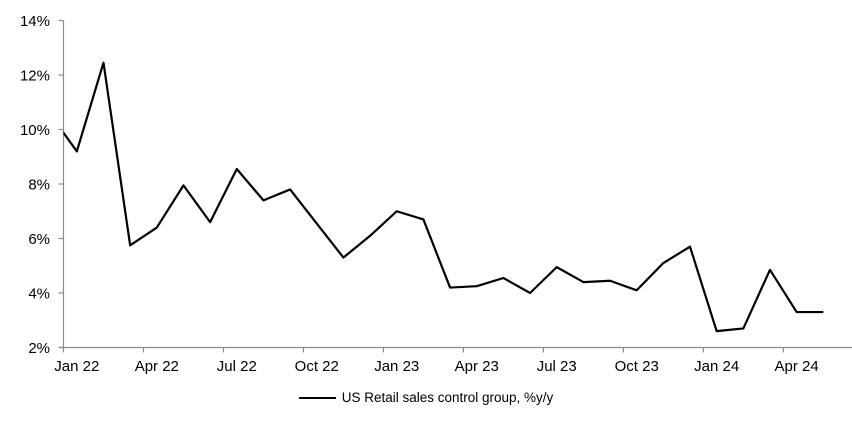 This screenshot has width=852, height=423. I want to click on legend-label: US Retail sales control group, %y/y, so click(447, 397).